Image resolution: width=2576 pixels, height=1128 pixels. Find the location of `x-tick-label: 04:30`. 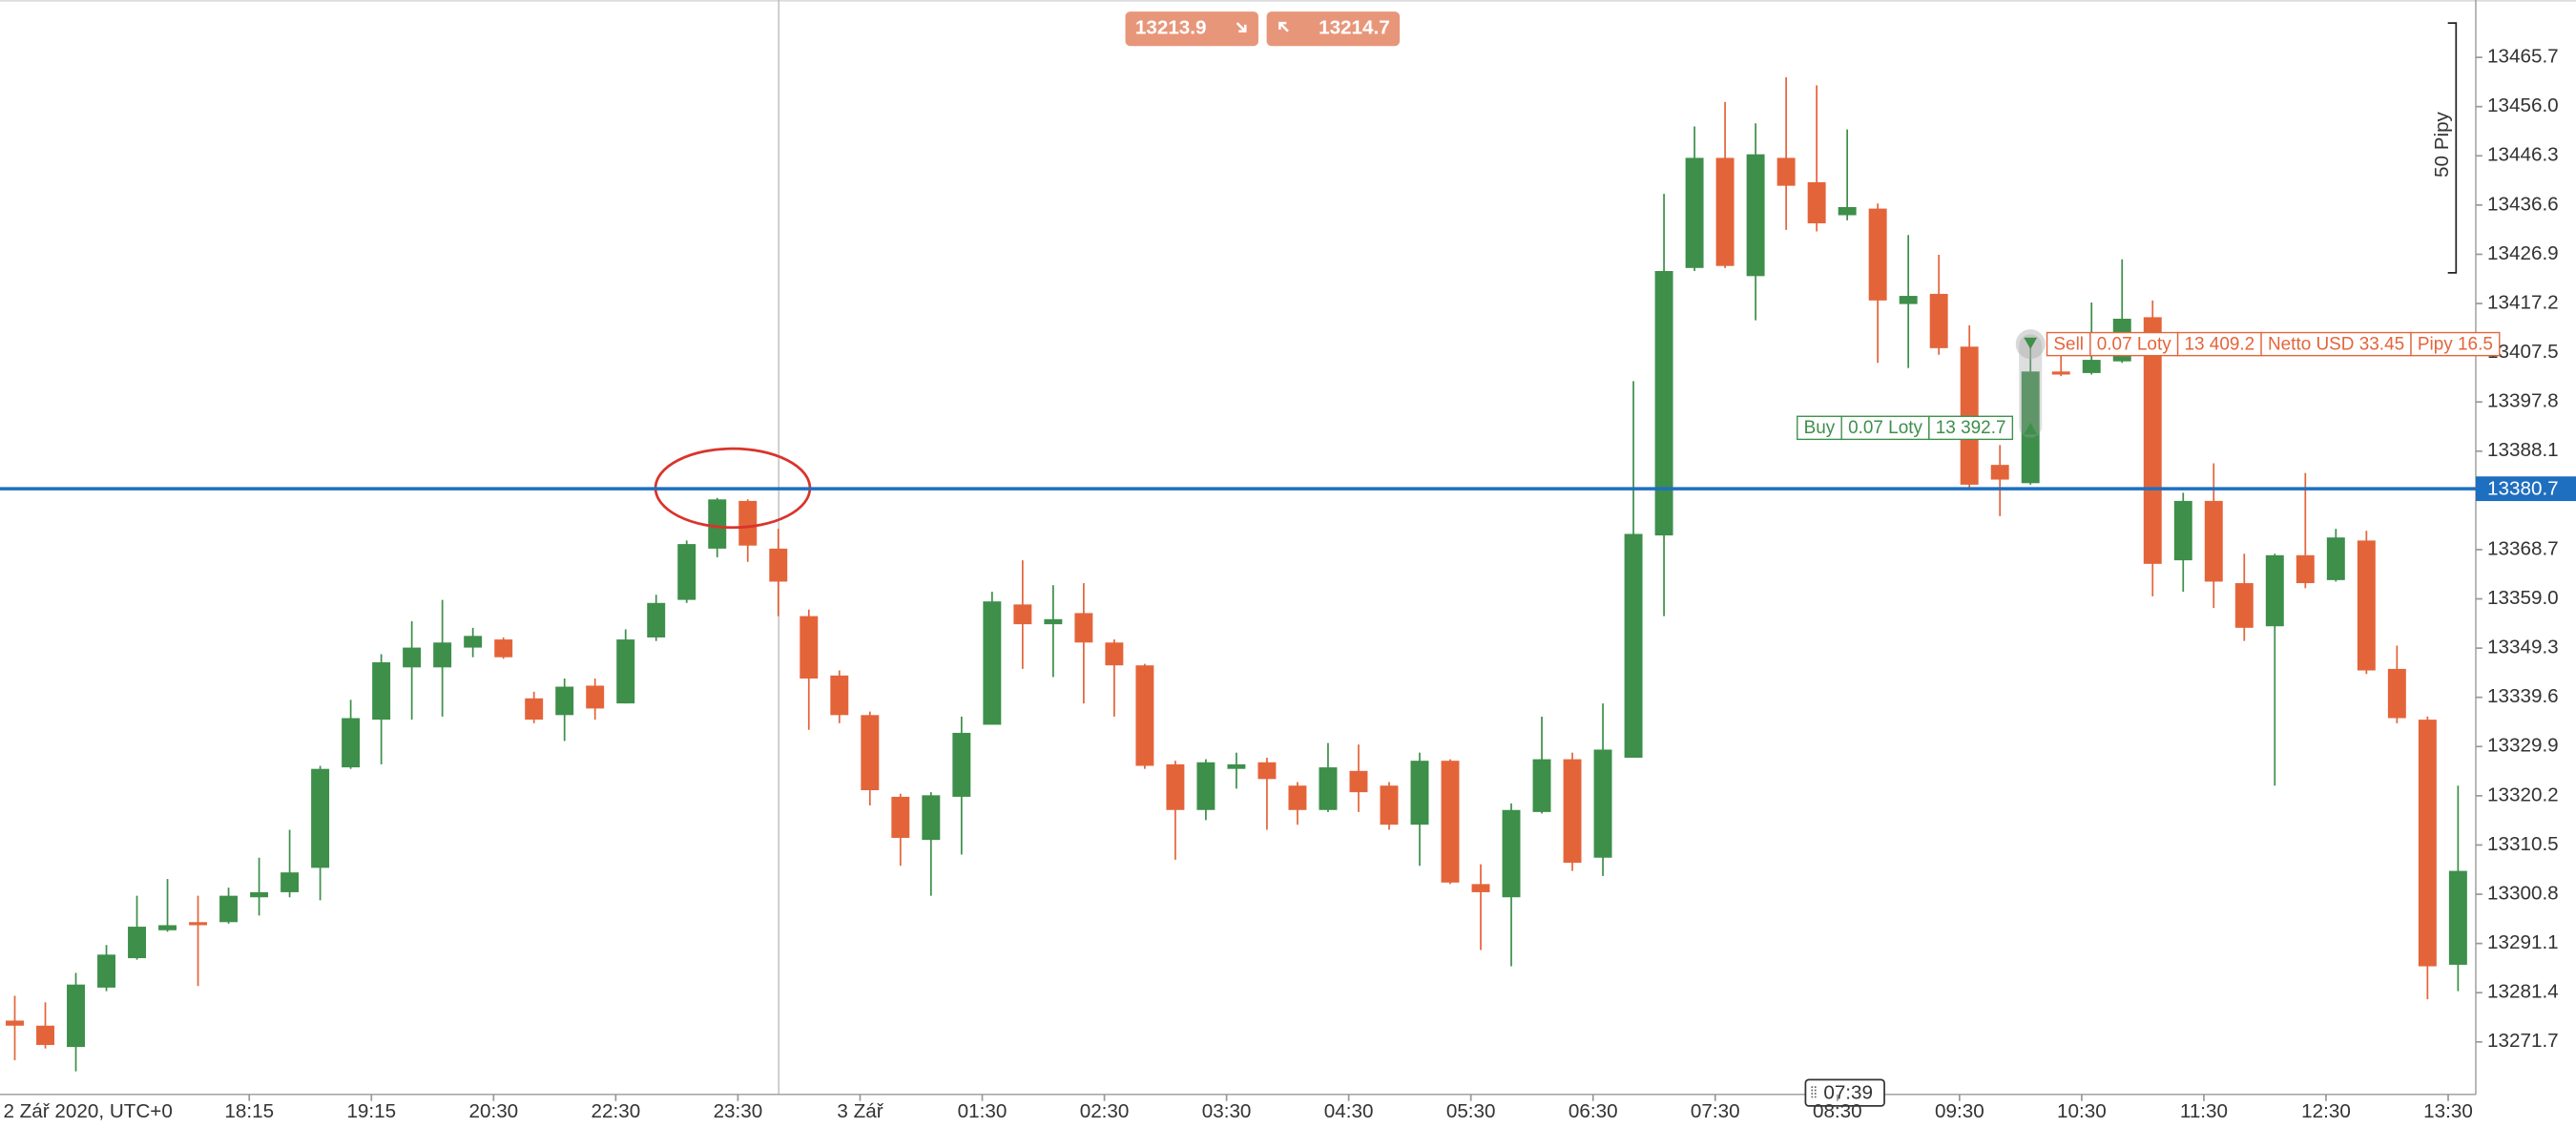

x-tick-label: 04:30 is located at coordinates (1349, 1111).